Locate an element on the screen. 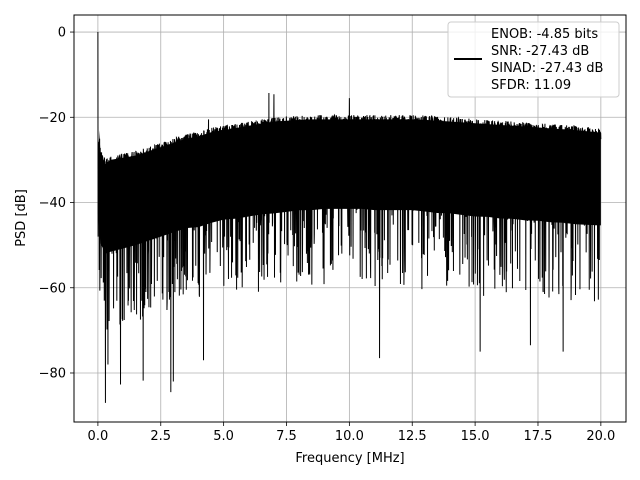  y-tick-label: −60 is located at coordinates (52, 288).